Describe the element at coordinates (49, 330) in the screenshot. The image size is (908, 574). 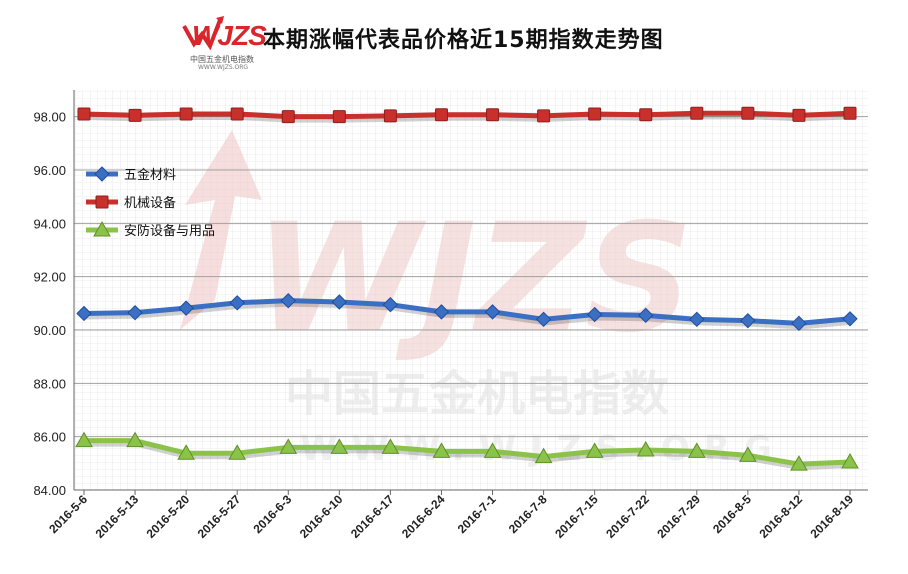
I see `y-tick-label: 90.00` at that location.